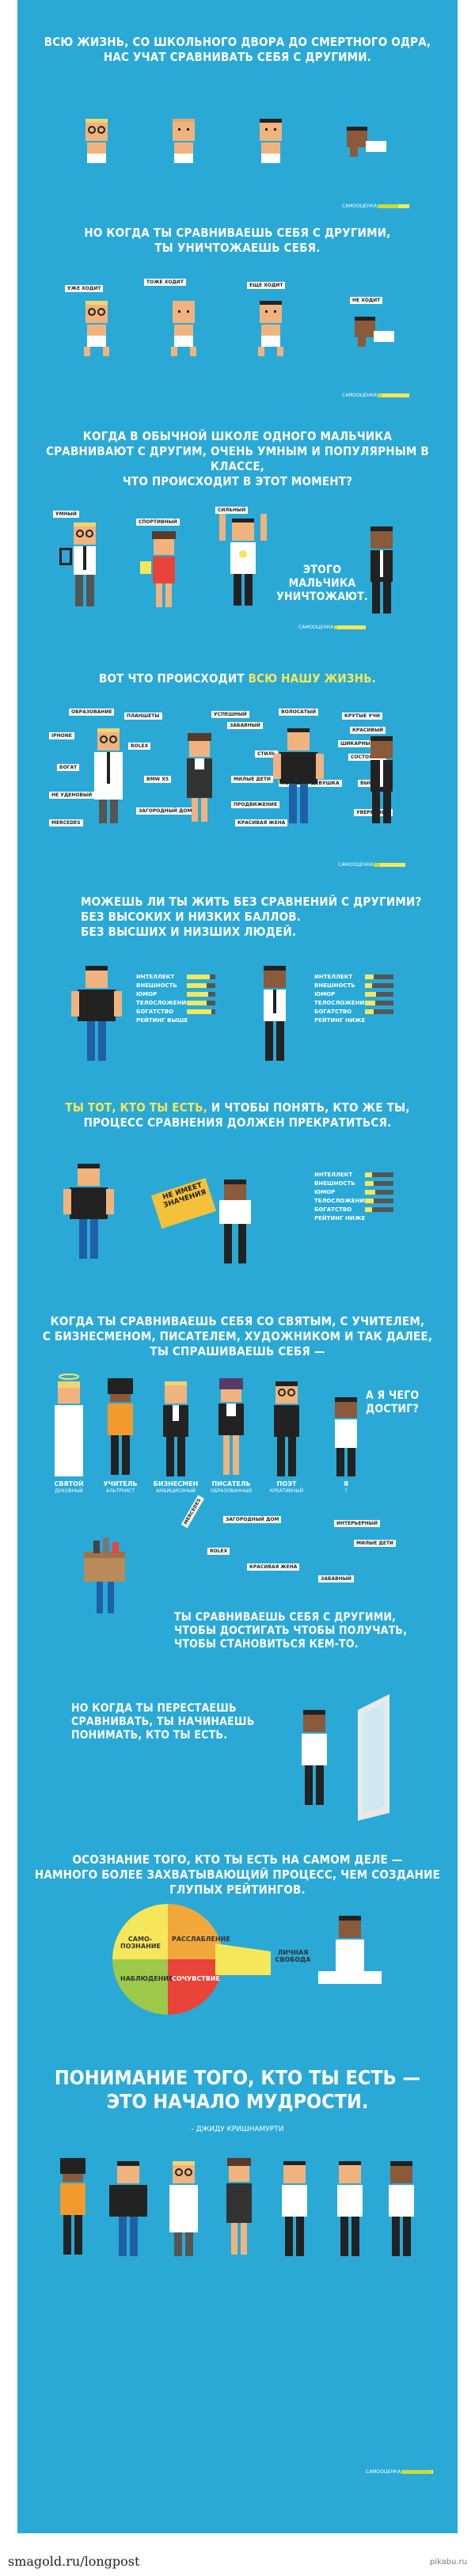 The width and height of the screenshot is (475, 2576). I want to click on box-scene, so click(104, 1575).